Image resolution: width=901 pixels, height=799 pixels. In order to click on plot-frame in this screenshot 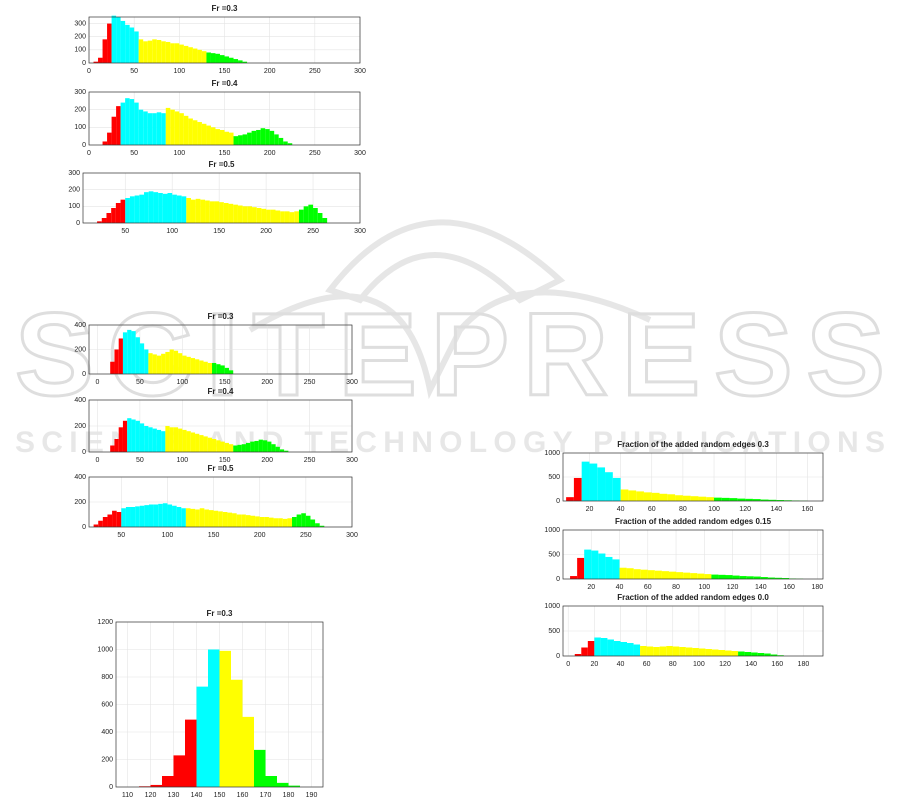, I will do `click(693, 631)`.